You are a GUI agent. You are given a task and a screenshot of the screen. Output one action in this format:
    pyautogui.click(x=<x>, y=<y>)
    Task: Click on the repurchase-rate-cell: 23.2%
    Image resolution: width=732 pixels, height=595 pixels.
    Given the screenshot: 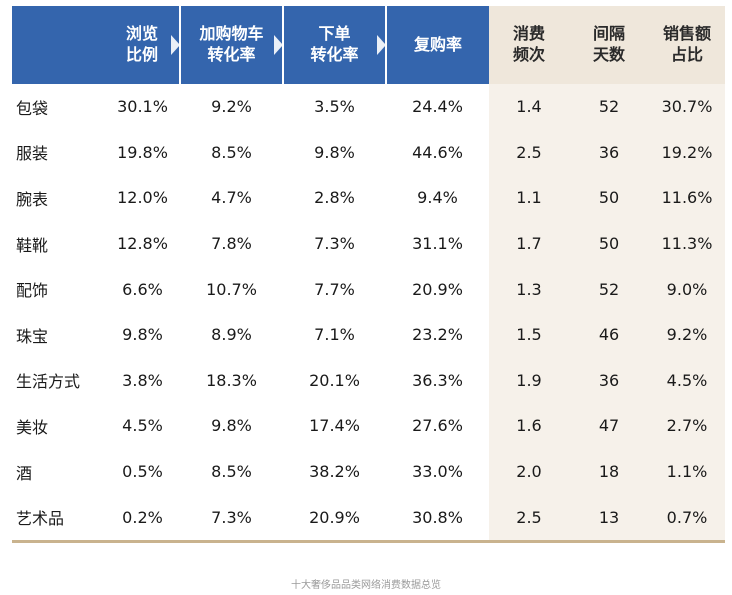 What is the action you would take?
    pyautogui.click(x=437, y=334)
    